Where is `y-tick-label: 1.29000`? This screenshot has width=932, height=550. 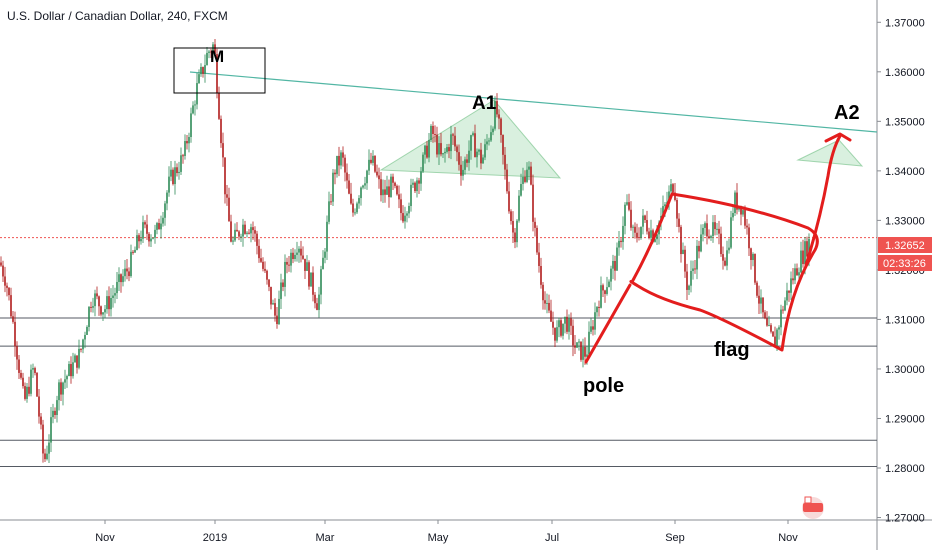 y-tick-label: 1.29000 is located at coordinates (905, 419).